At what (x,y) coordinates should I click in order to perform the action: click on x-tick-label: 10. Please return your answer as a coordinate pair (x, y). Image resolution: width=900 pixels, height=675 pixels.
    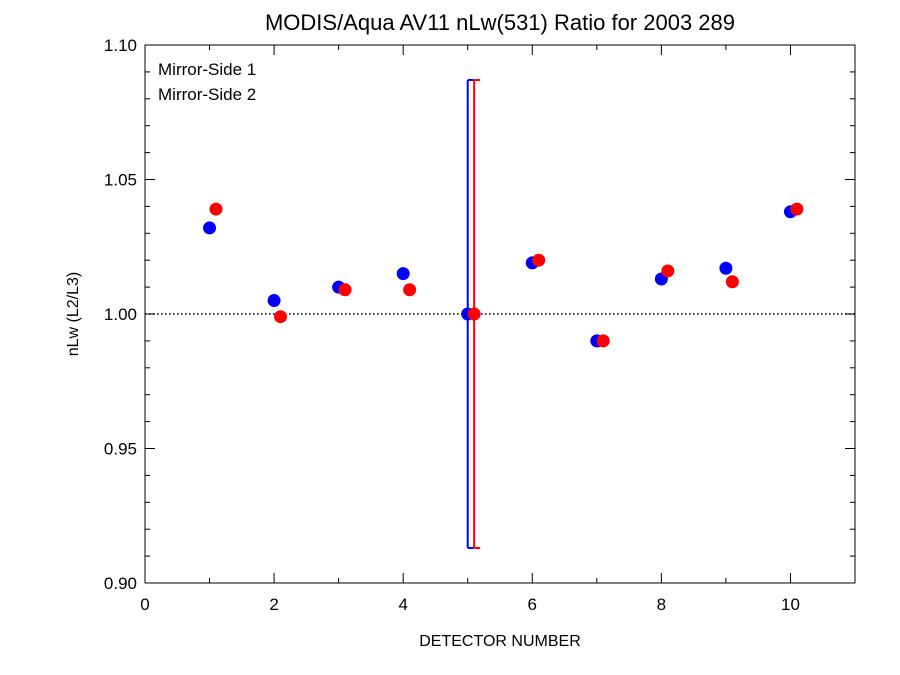
    Looking at the image, I should click on (790, 604).